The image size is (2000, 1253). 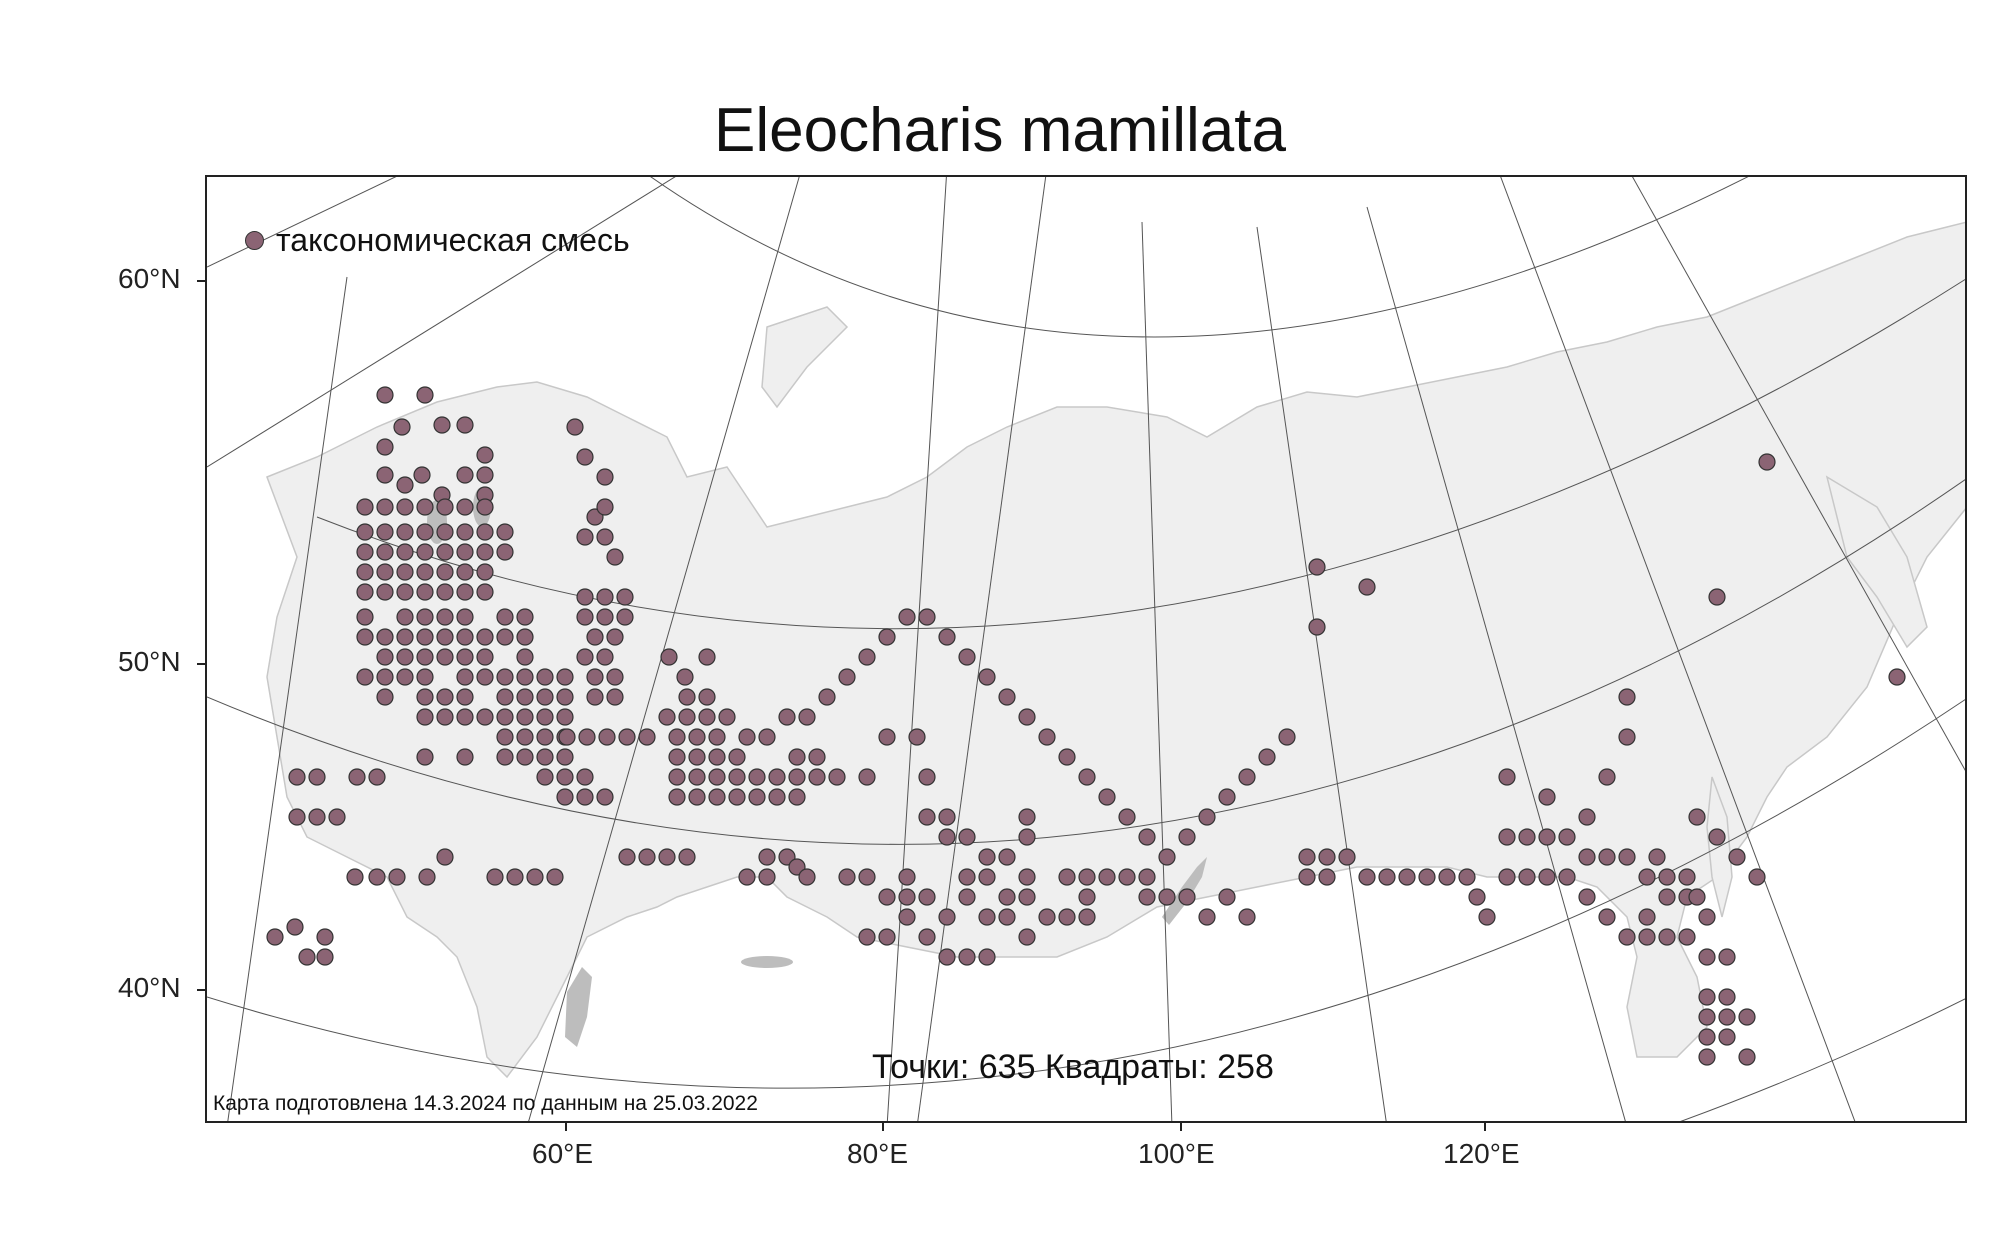 I want to click on legend-label: таксономическая смесь, so click(x=453, y=240).